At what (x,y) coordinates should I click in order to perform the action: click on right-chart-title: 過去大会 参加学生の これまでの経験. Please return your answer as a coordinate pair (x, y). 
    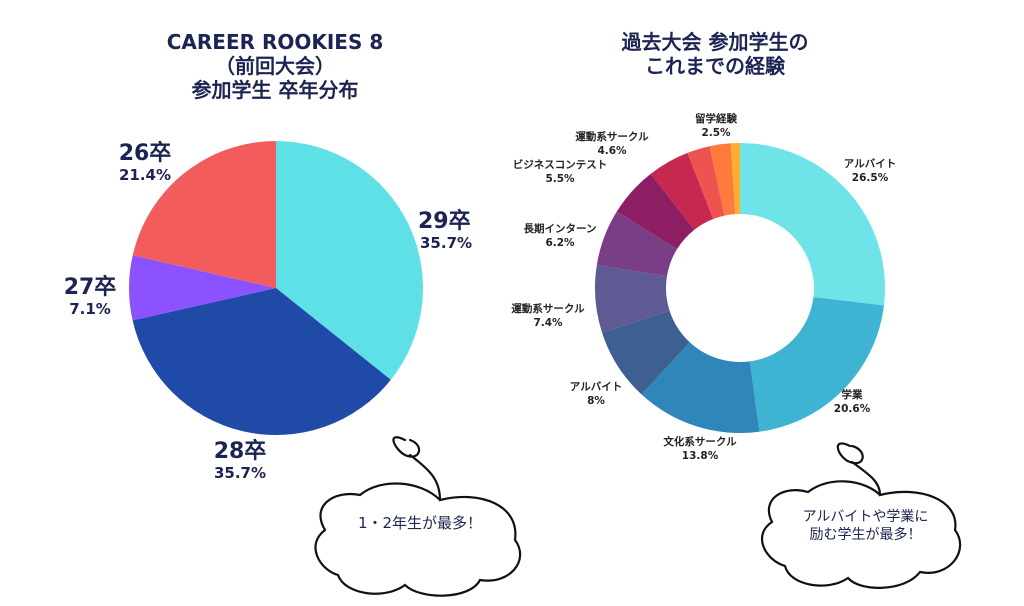
    Looking at the image, I should click on (715, 54).